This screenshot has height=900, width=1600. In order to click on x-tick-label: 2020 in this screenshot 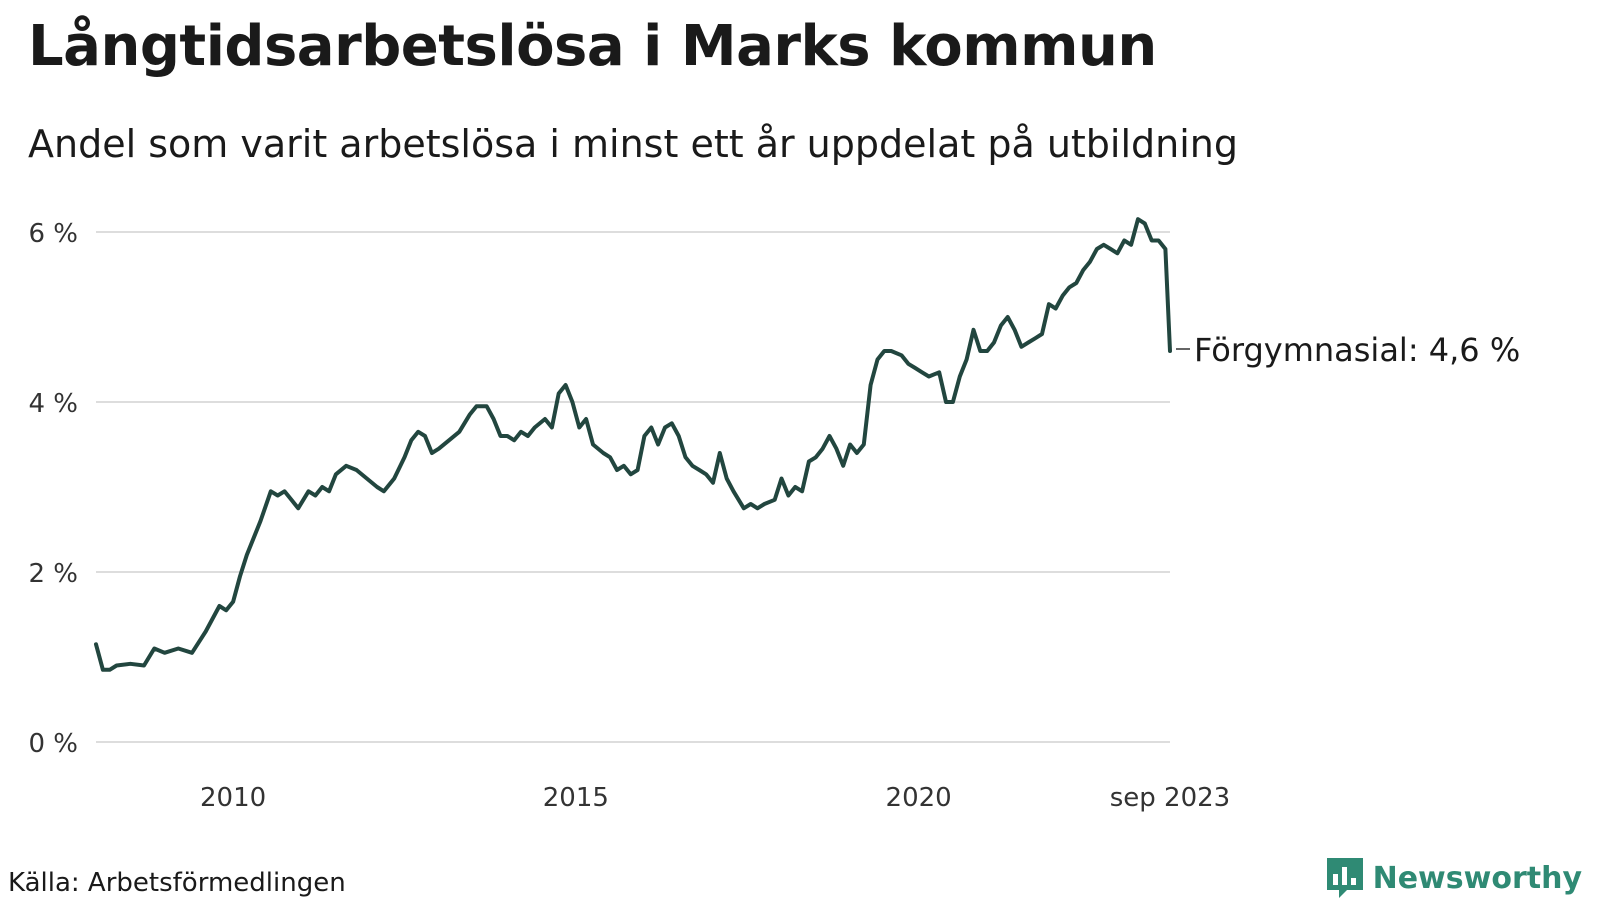, I will do `click(919, 798)`.